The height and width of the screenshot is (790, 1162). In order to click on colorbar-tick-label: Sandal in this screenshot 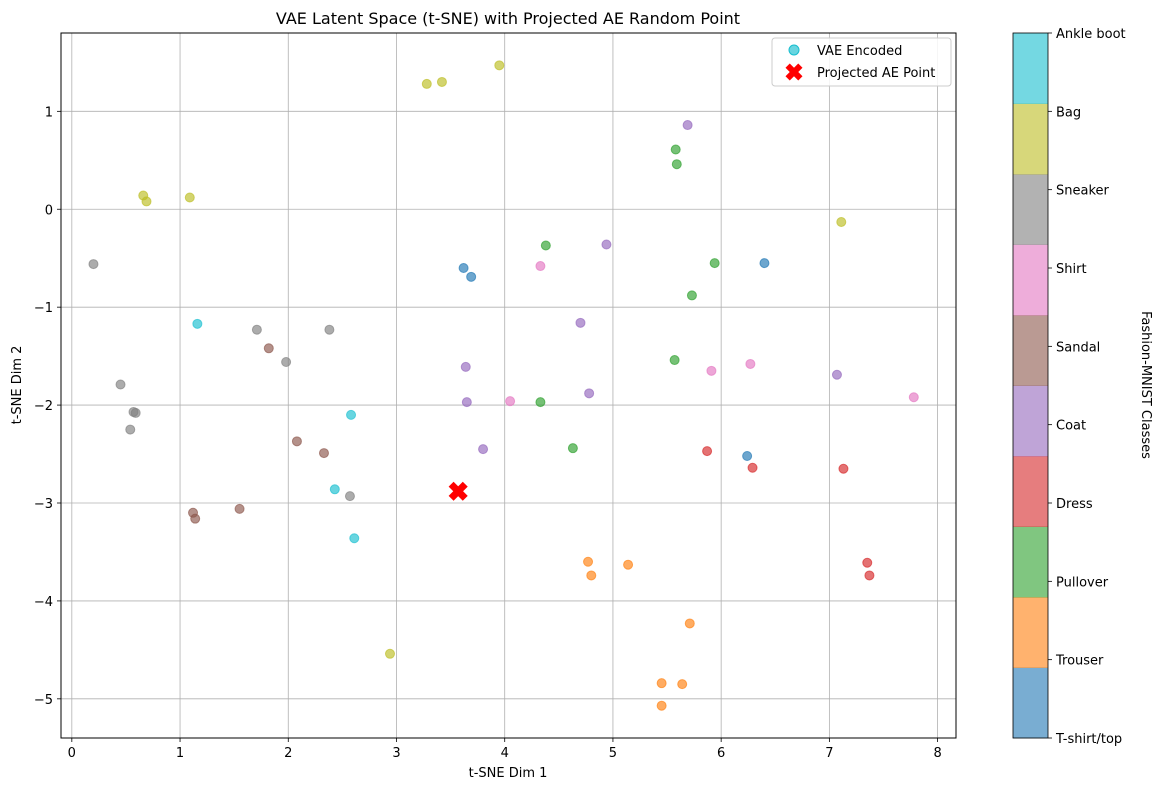, I will do `click(1078, 347)`.